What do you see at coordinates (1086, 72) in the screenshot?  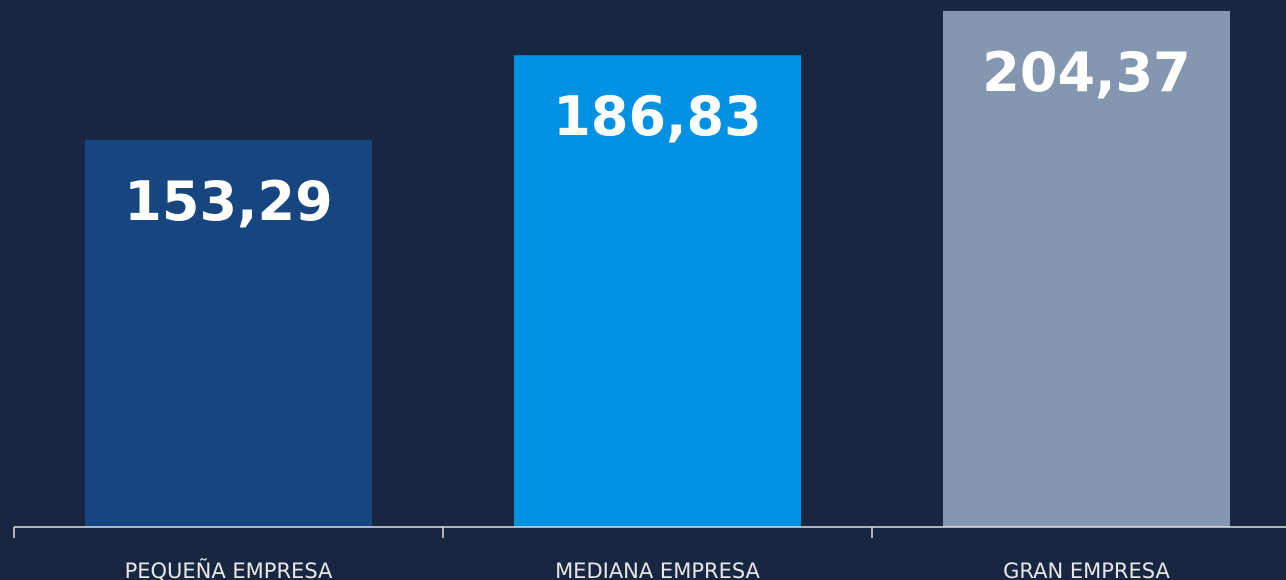 I see `value-label: 204,37` at bounding box center [1086, 72].